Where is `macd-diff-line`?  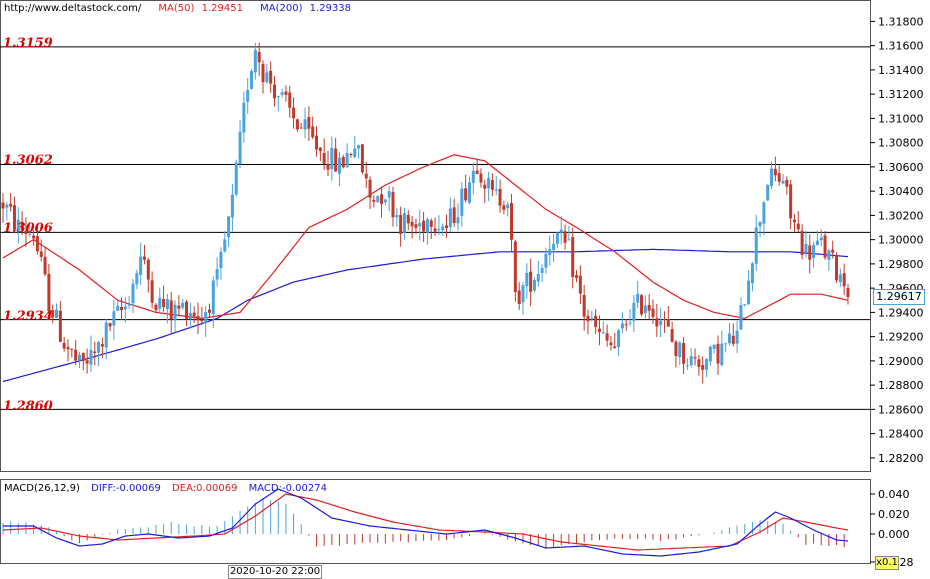
macd-diff-line is located at coordinates (426, 522).